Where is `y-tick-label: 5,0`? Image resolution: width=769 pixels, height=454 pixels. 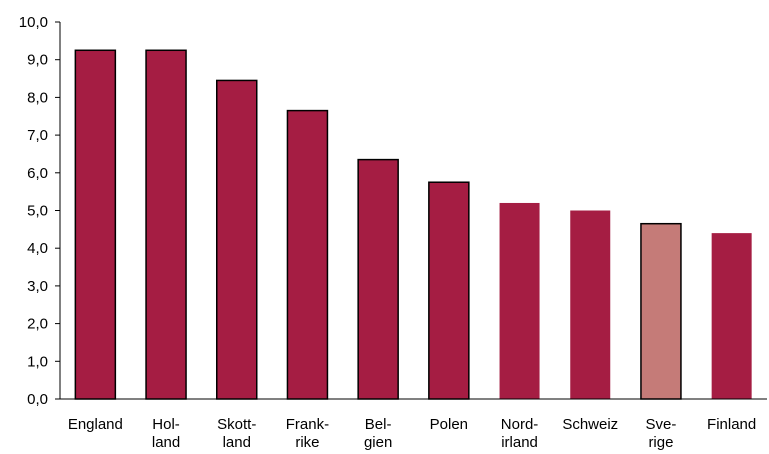 y-tick-label: 5,0 is located at coordinates (37, 211).